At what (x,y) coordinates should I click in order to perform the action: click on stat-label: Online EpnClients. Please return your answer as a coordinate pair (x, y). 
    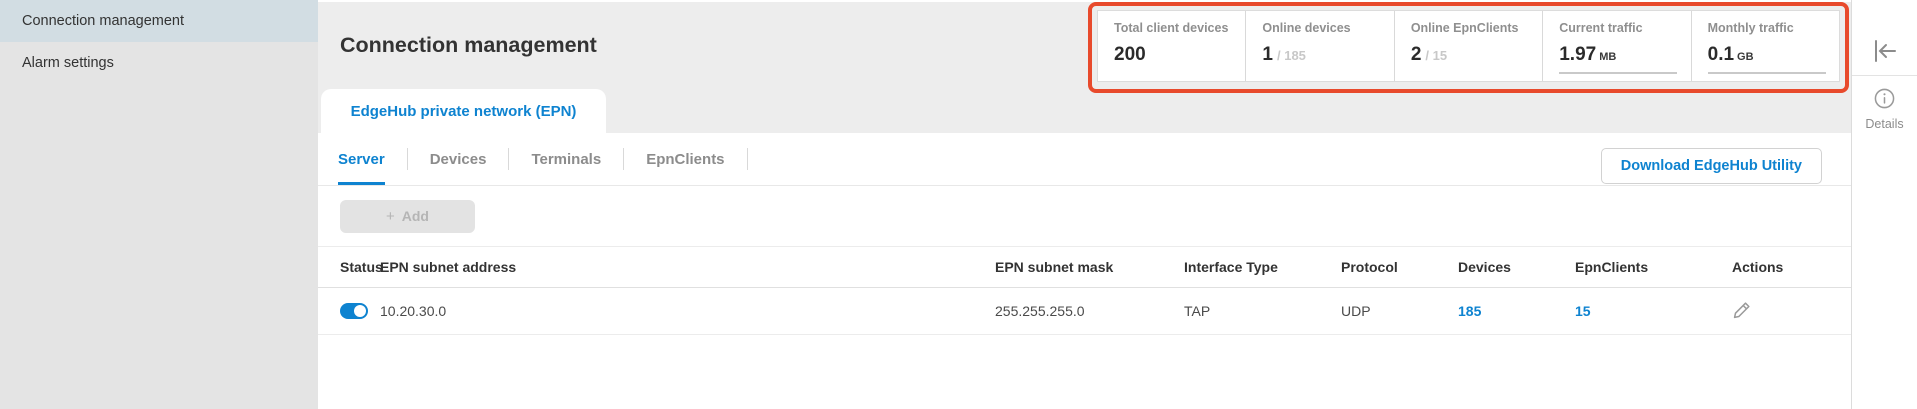
    Looking at the image, I should click on (1464, 28).